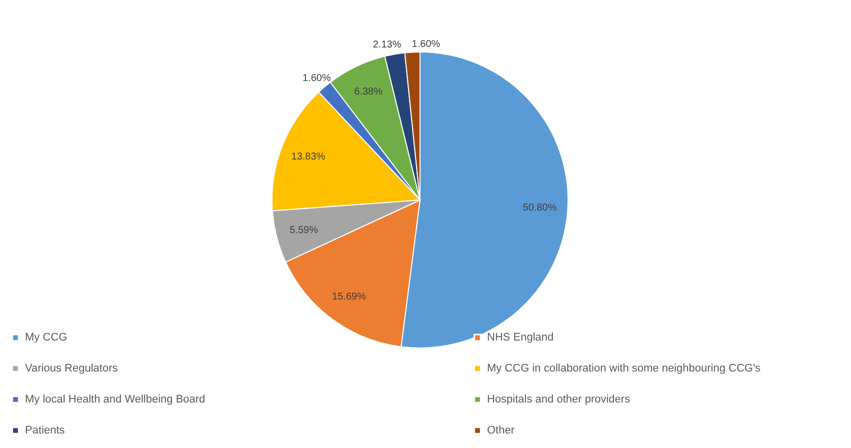 This screenshot has height=448, width=851. I want to click on legend-label: Hospitals and other providers, so click(559, 400).